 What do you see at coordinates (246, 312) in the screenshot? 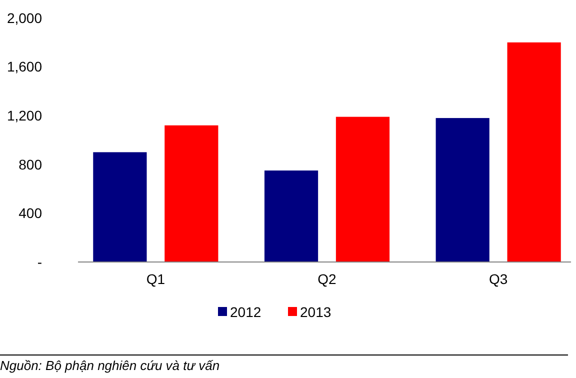
I see `legend-label: 2012` at bounding box center [246, 312].